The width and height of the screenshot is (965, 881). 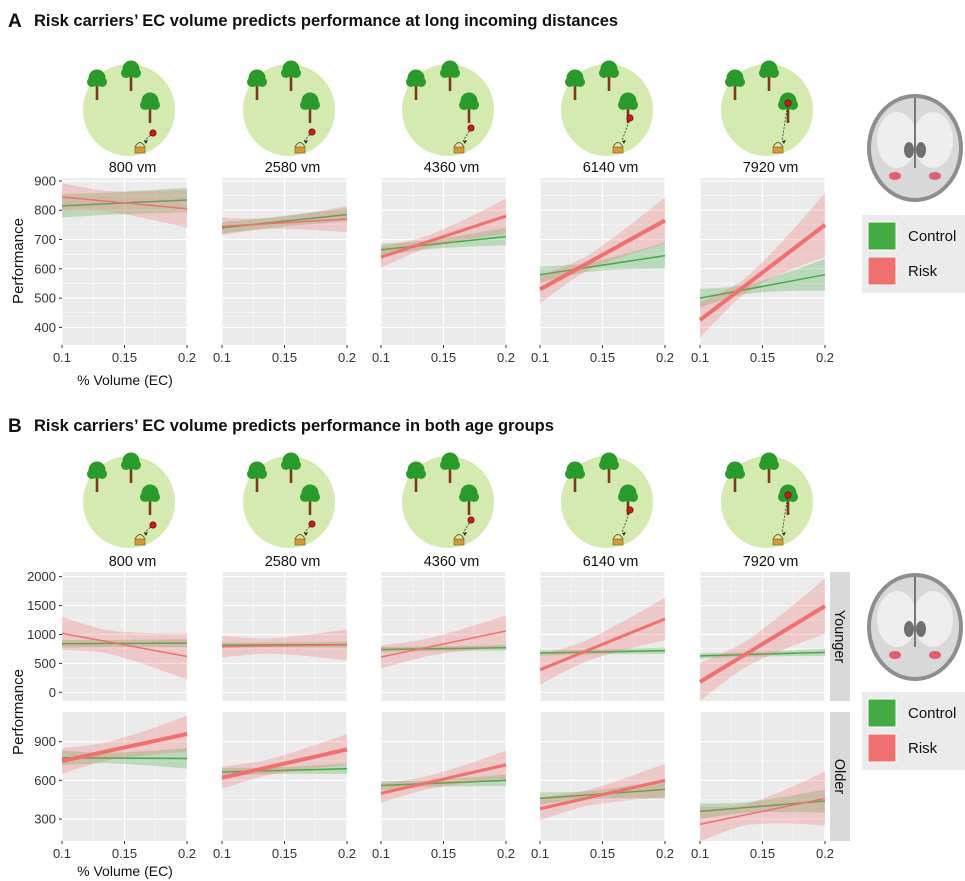 I want to click on facet-title: 4360 vm, so click(x=452, y=562).